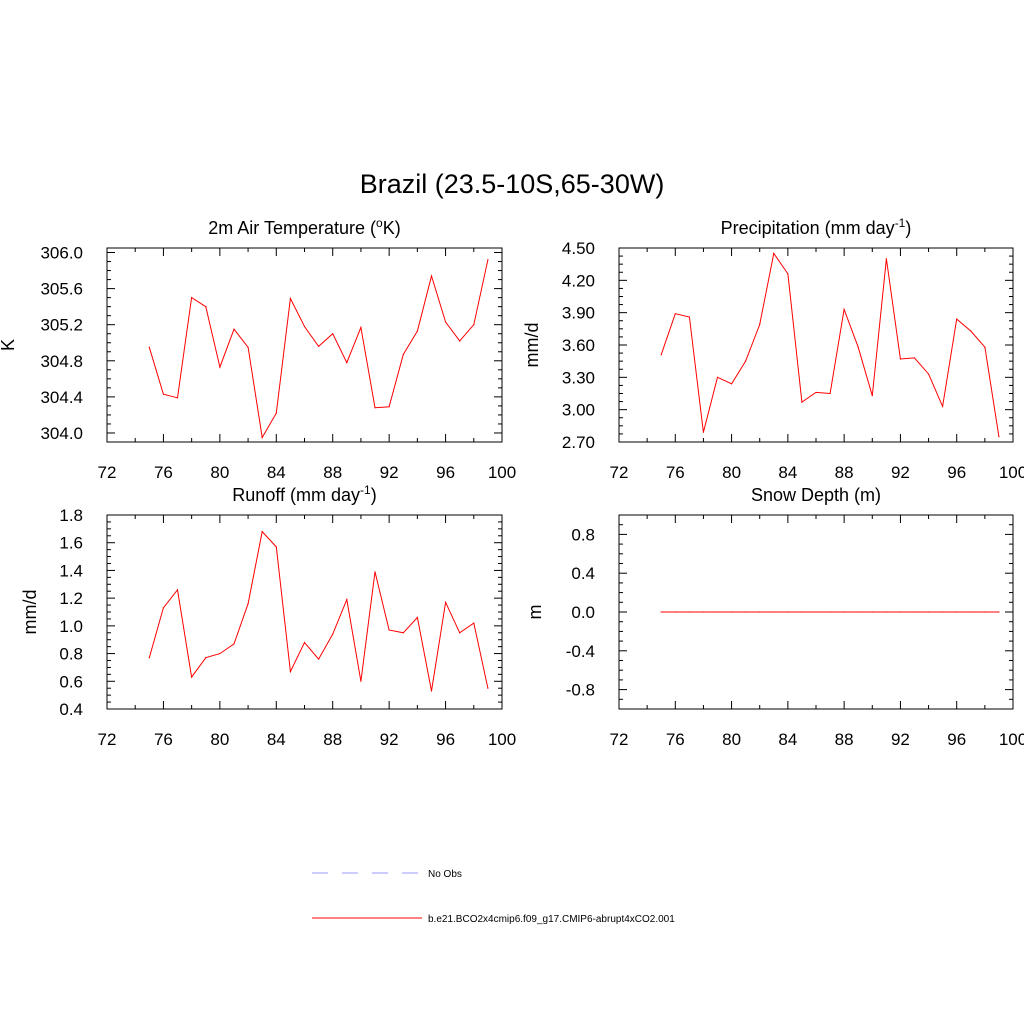  What do you see at coordinates (61, 289) in the screenshot?
I see `y-tick-label: 305.6` at bounding box center [61, 289].